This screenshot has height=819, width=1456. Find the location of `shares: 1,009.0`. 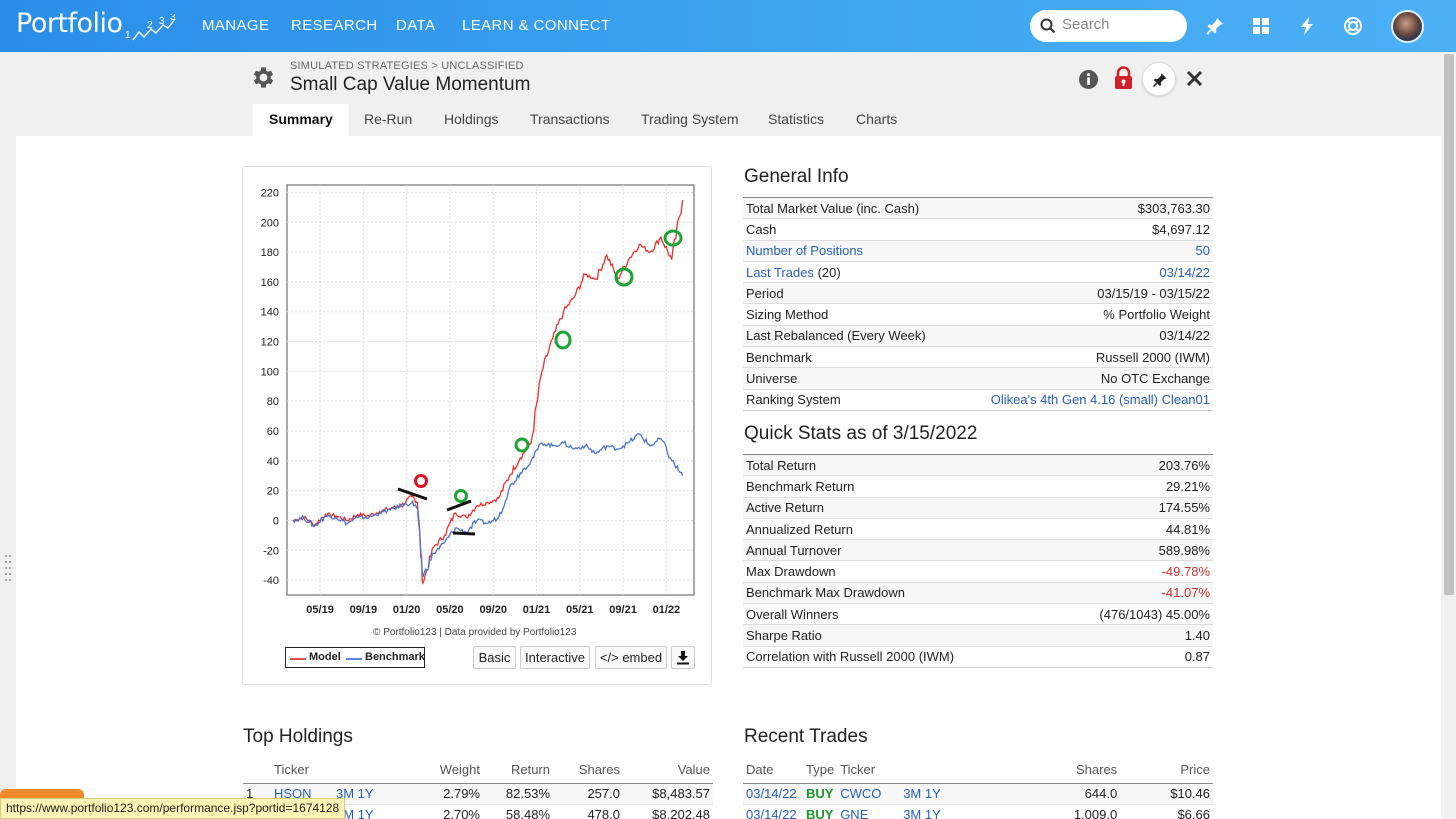

shares: 1,009.0 is located at coordinates (1065, 811).